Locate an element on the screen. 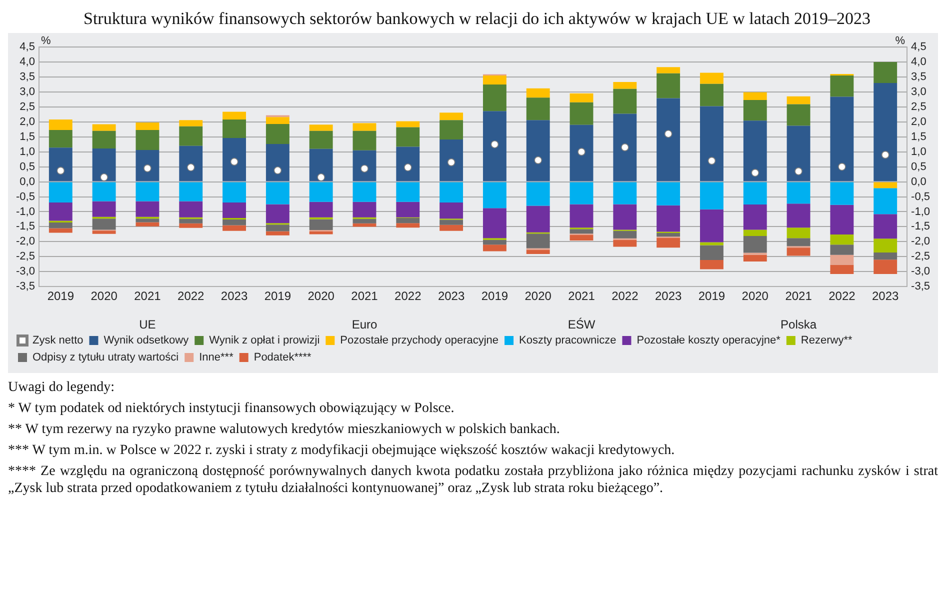 The height and width of the screenshot is (604, 948). x-tick-label: 2019 is located at coordinates (712, 296).